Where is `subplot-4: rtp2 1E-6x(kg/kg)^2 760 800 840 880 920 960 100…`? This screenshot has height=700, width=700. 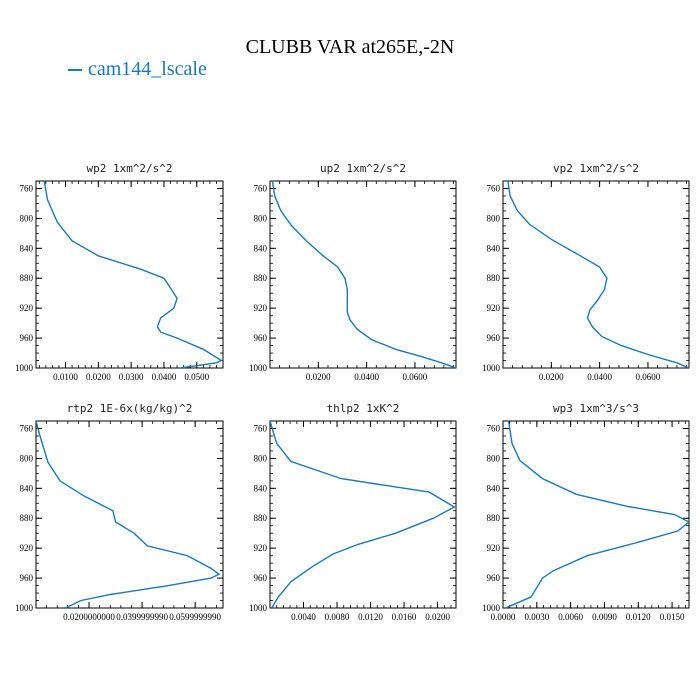
subplot-4: rtp2 1E-6x(kg/kg)^2 760 800 840 880 920 960 100… is located at coordinates (119, 512).